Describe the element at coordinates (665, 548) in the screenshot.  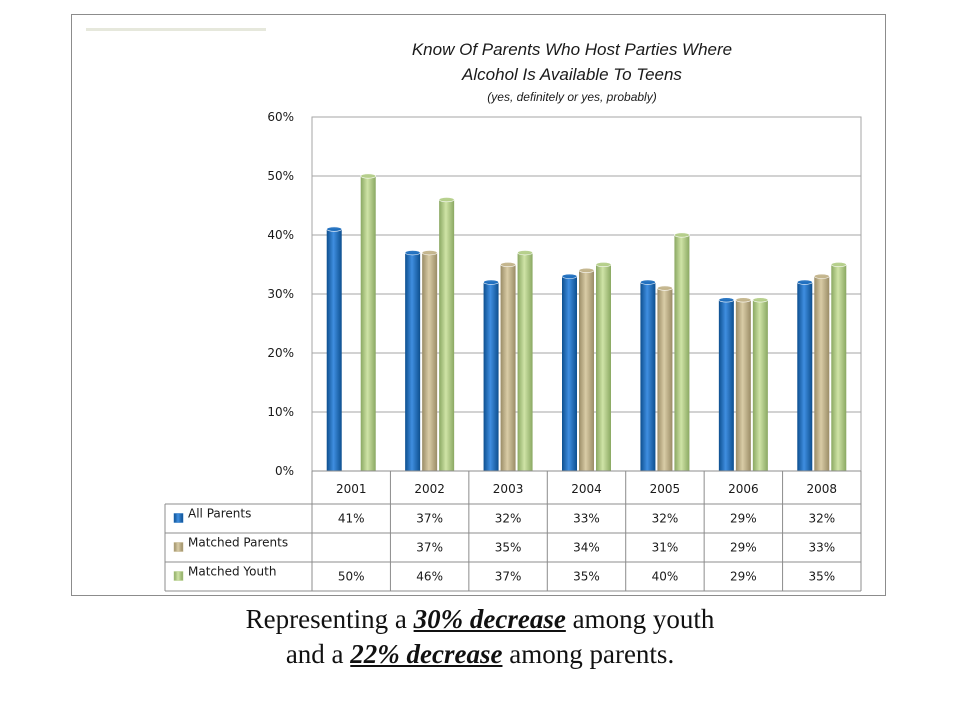
I see `data-label: 31%` at that location.